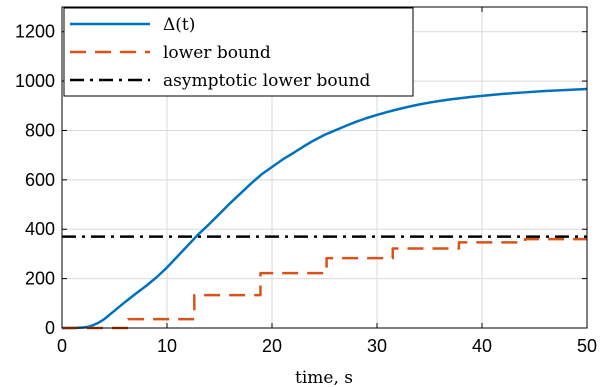 This screenshot has width=602, height=387. I want to click on x-tick-label-4: 40, so click(482, 346).